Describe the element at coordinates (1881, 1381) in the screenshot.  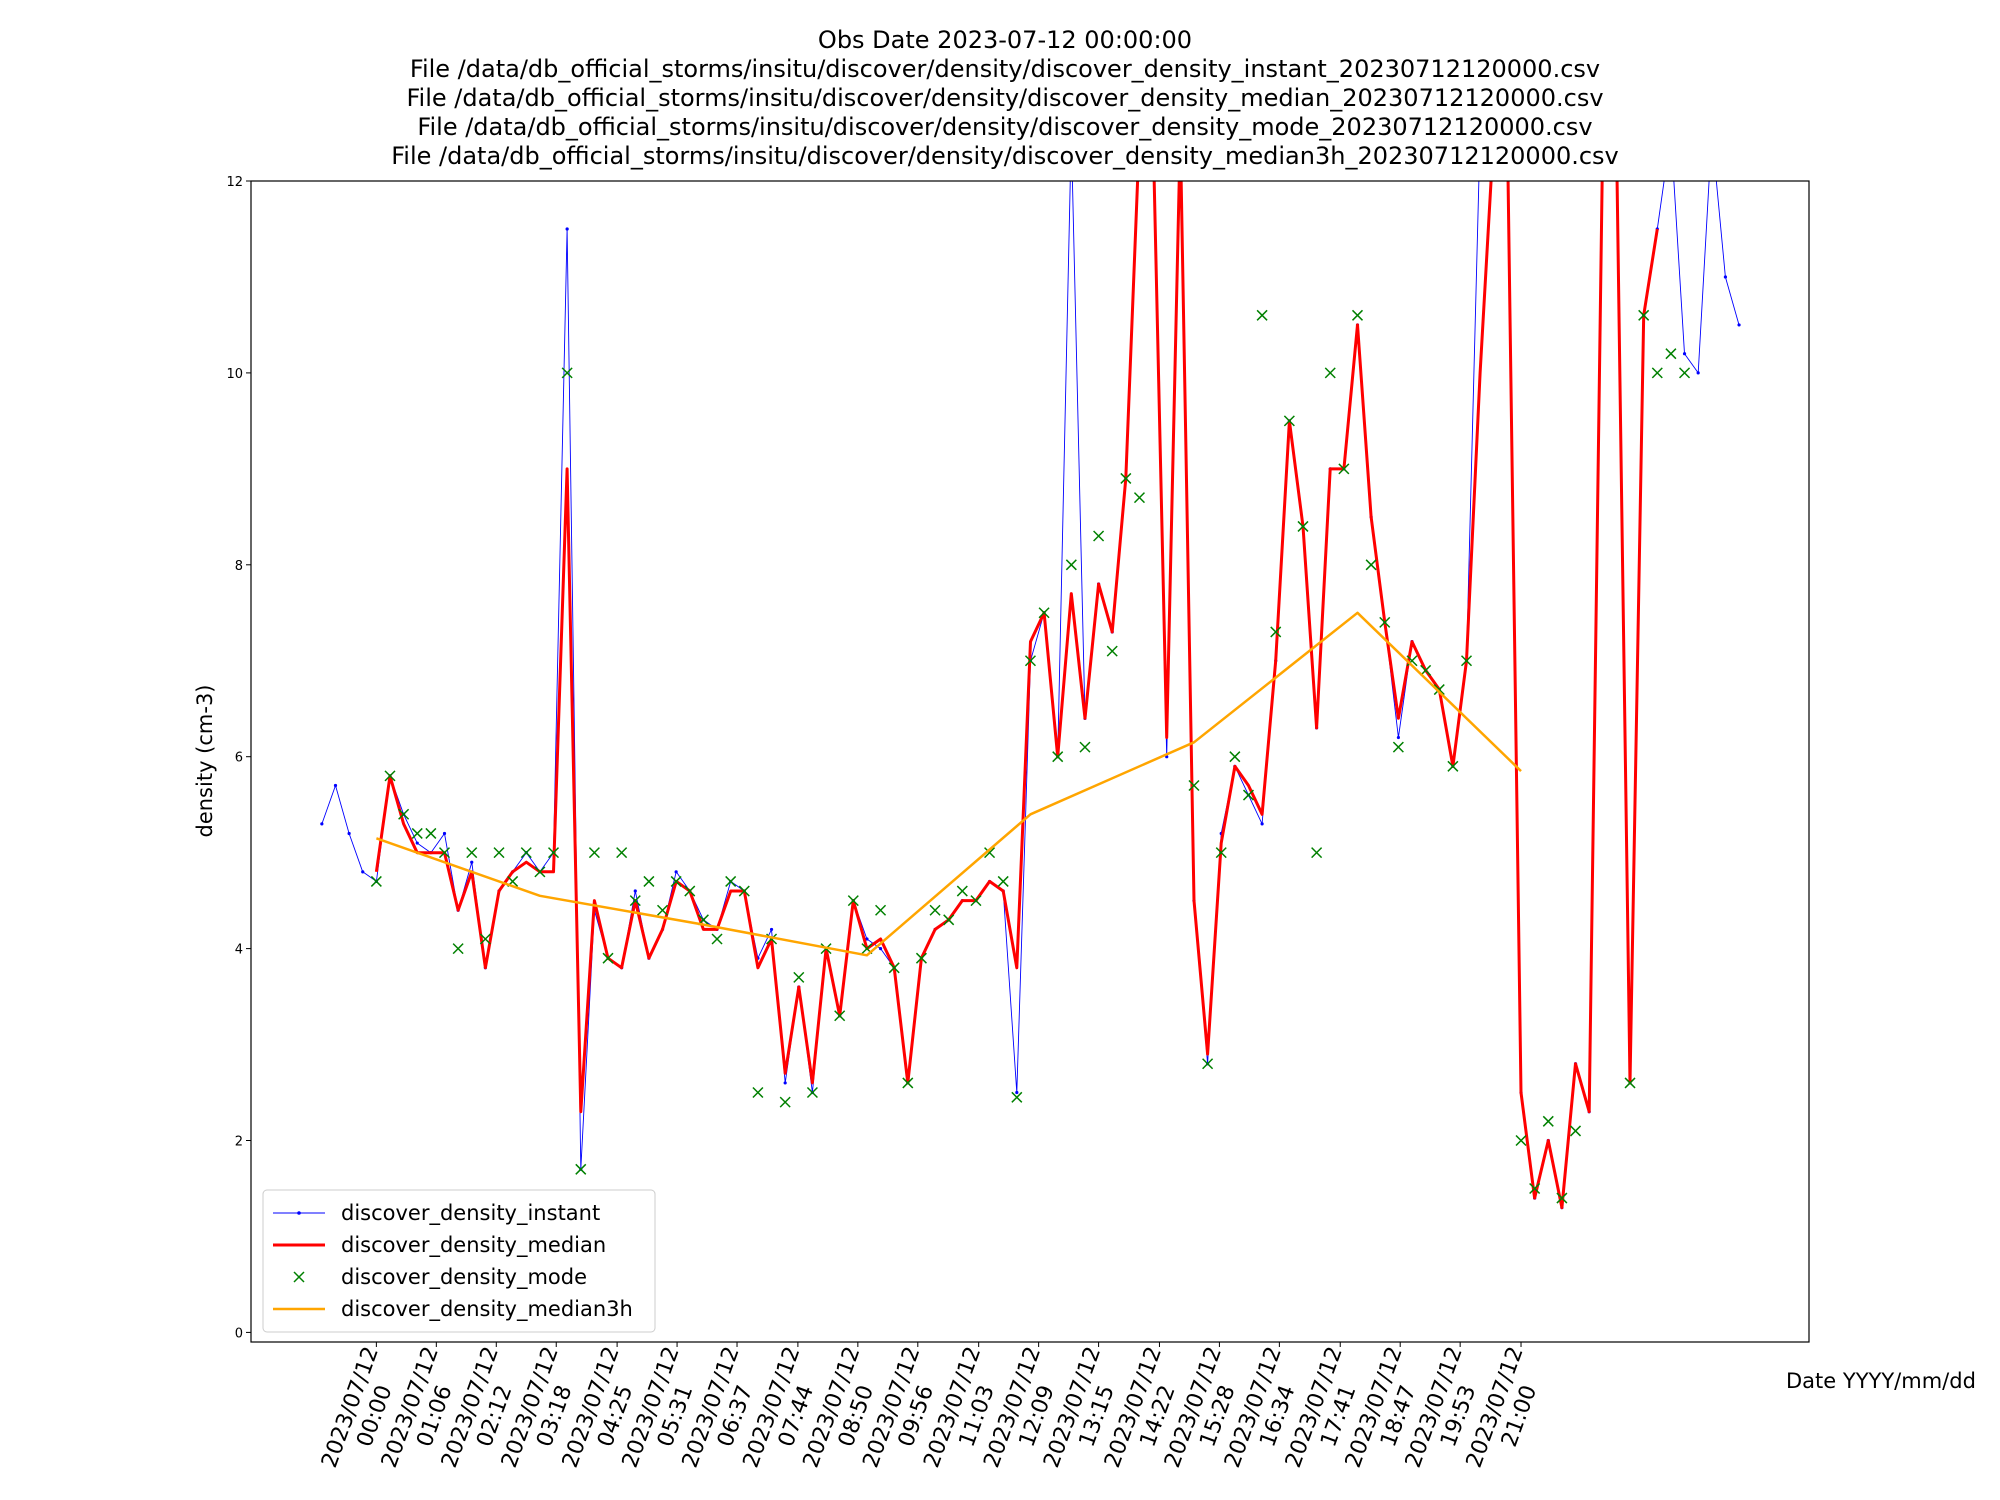
I see `x-axis-label: Date YYYY/mm/dd` at that location.